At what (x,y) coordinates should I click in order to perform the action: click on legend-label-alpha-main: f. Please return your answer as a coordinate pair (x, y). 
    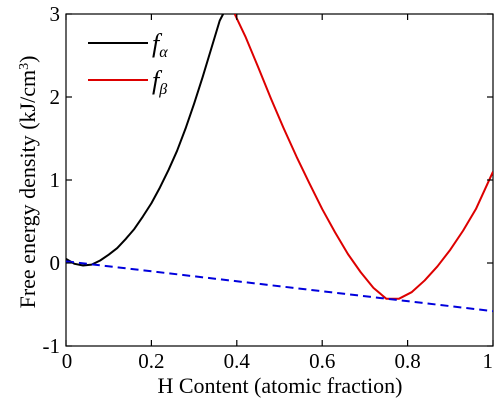
    Looking at the image, I should click on (157, 43).